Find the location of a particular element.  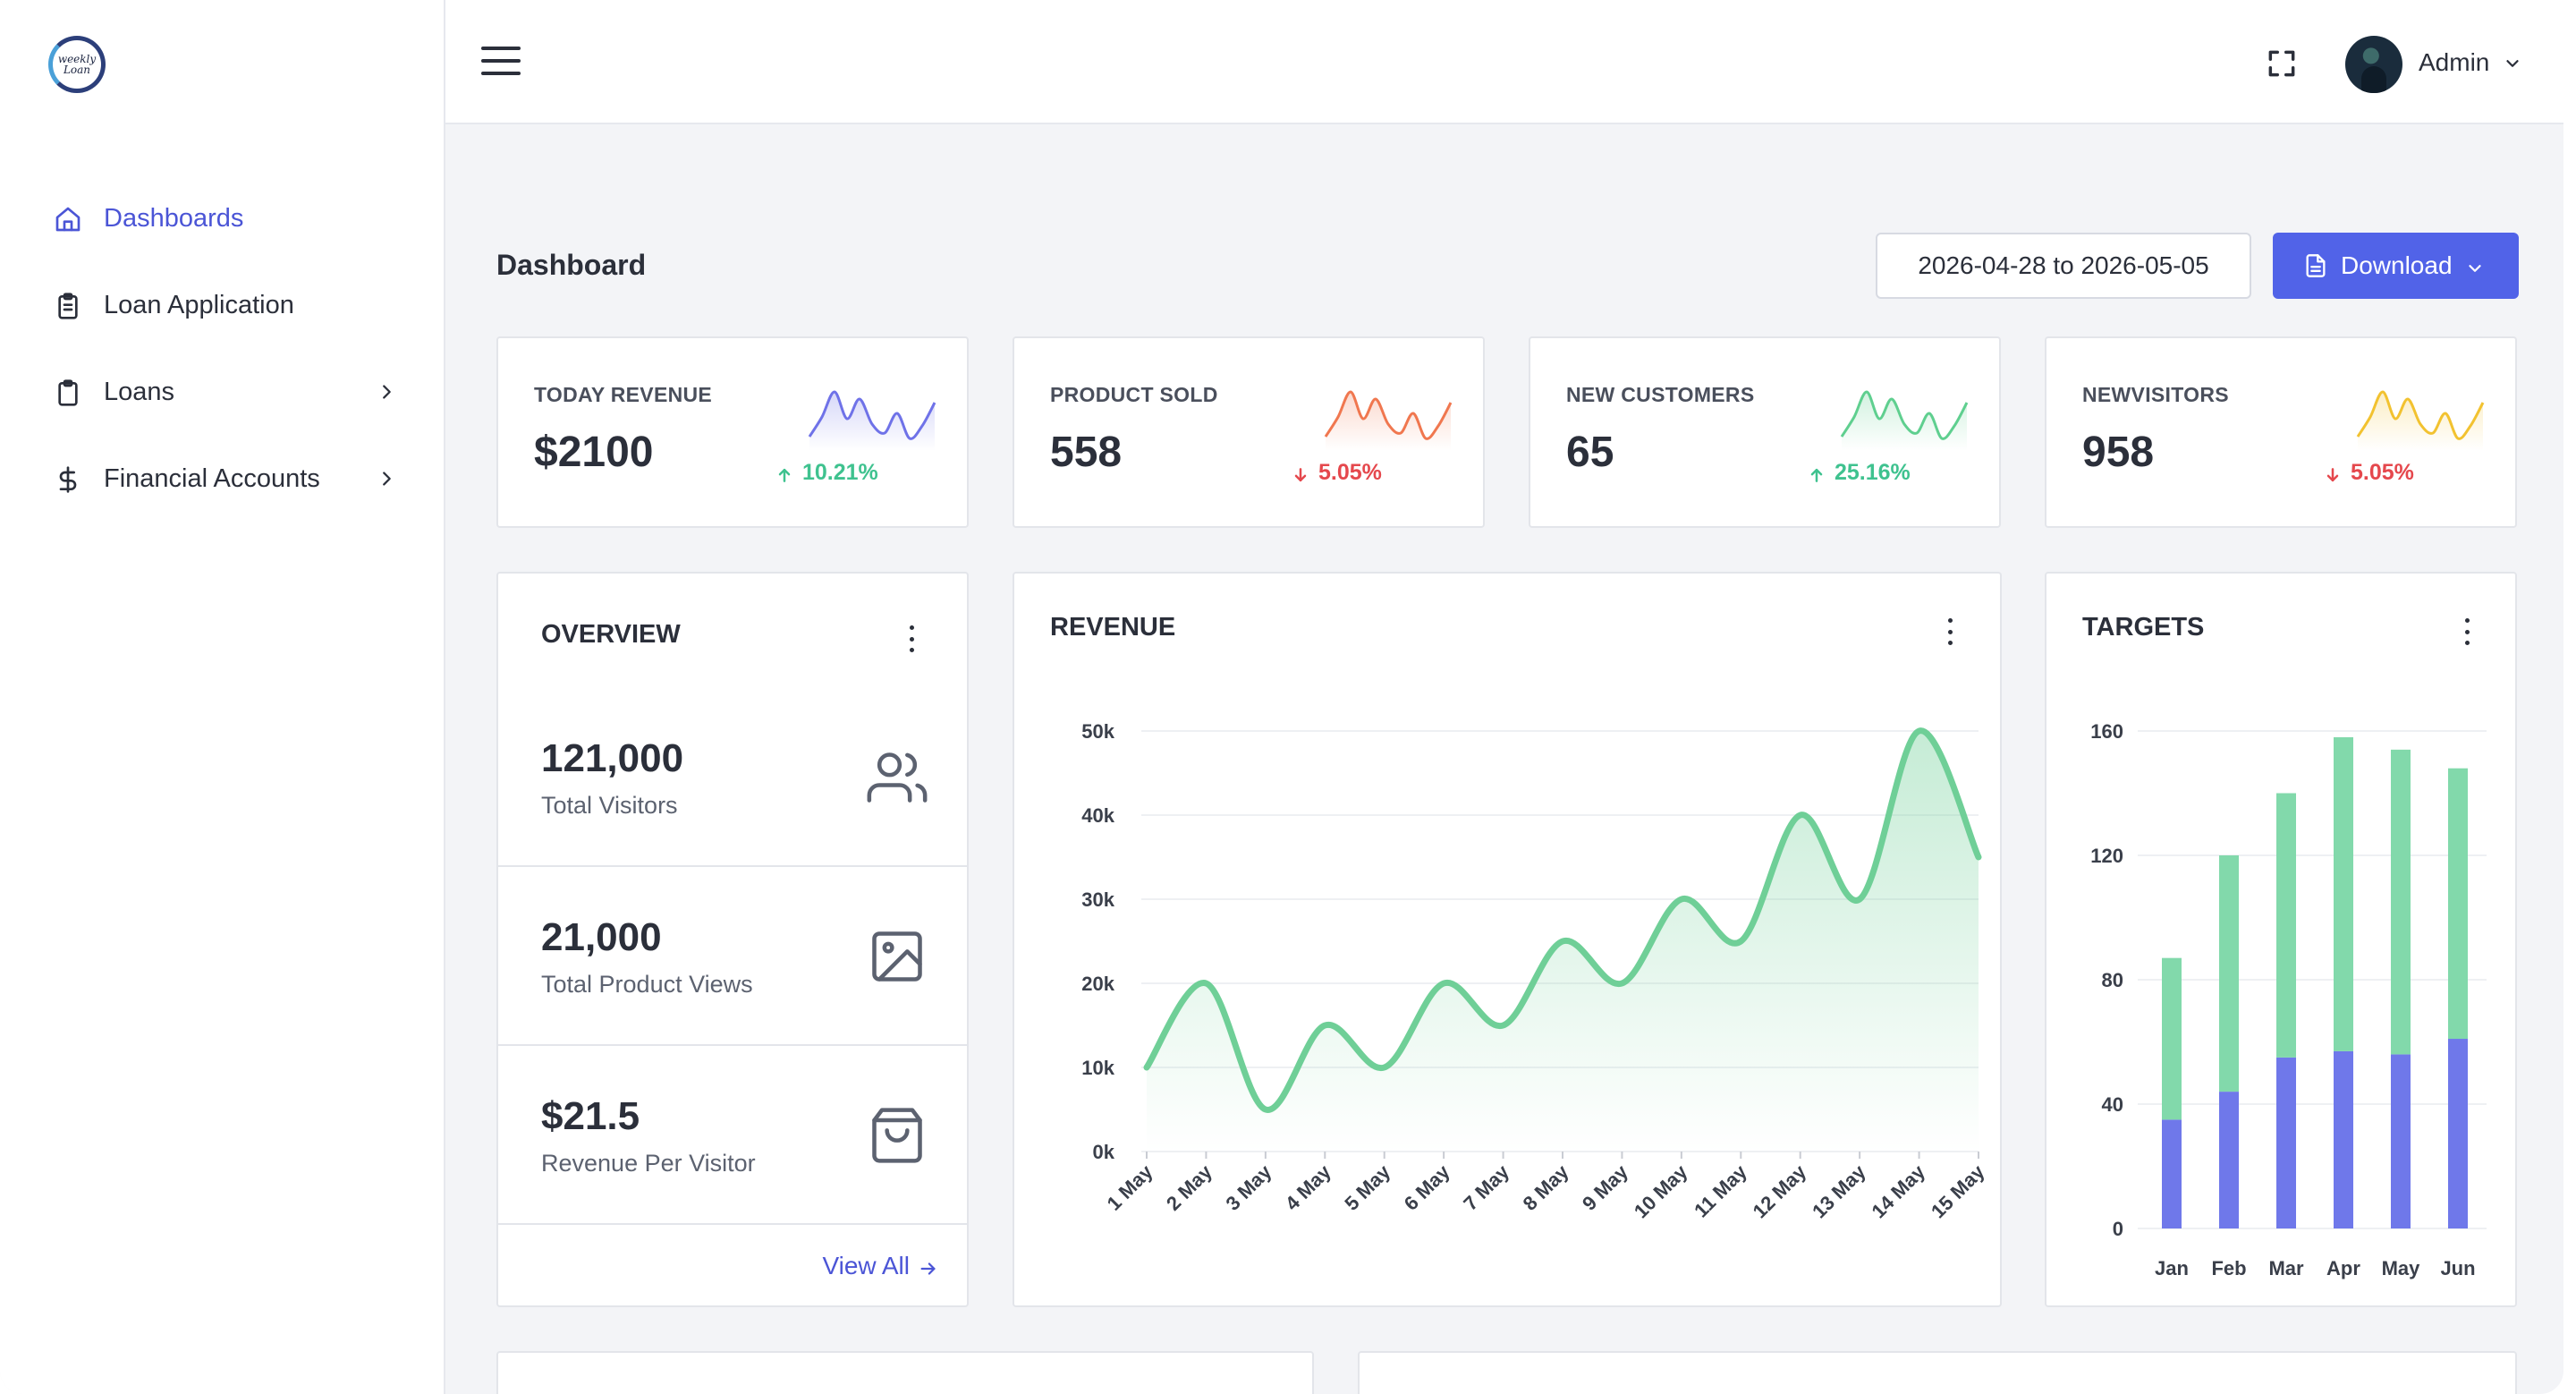

top-bar: Admin is located at coordinates (1504, 62).